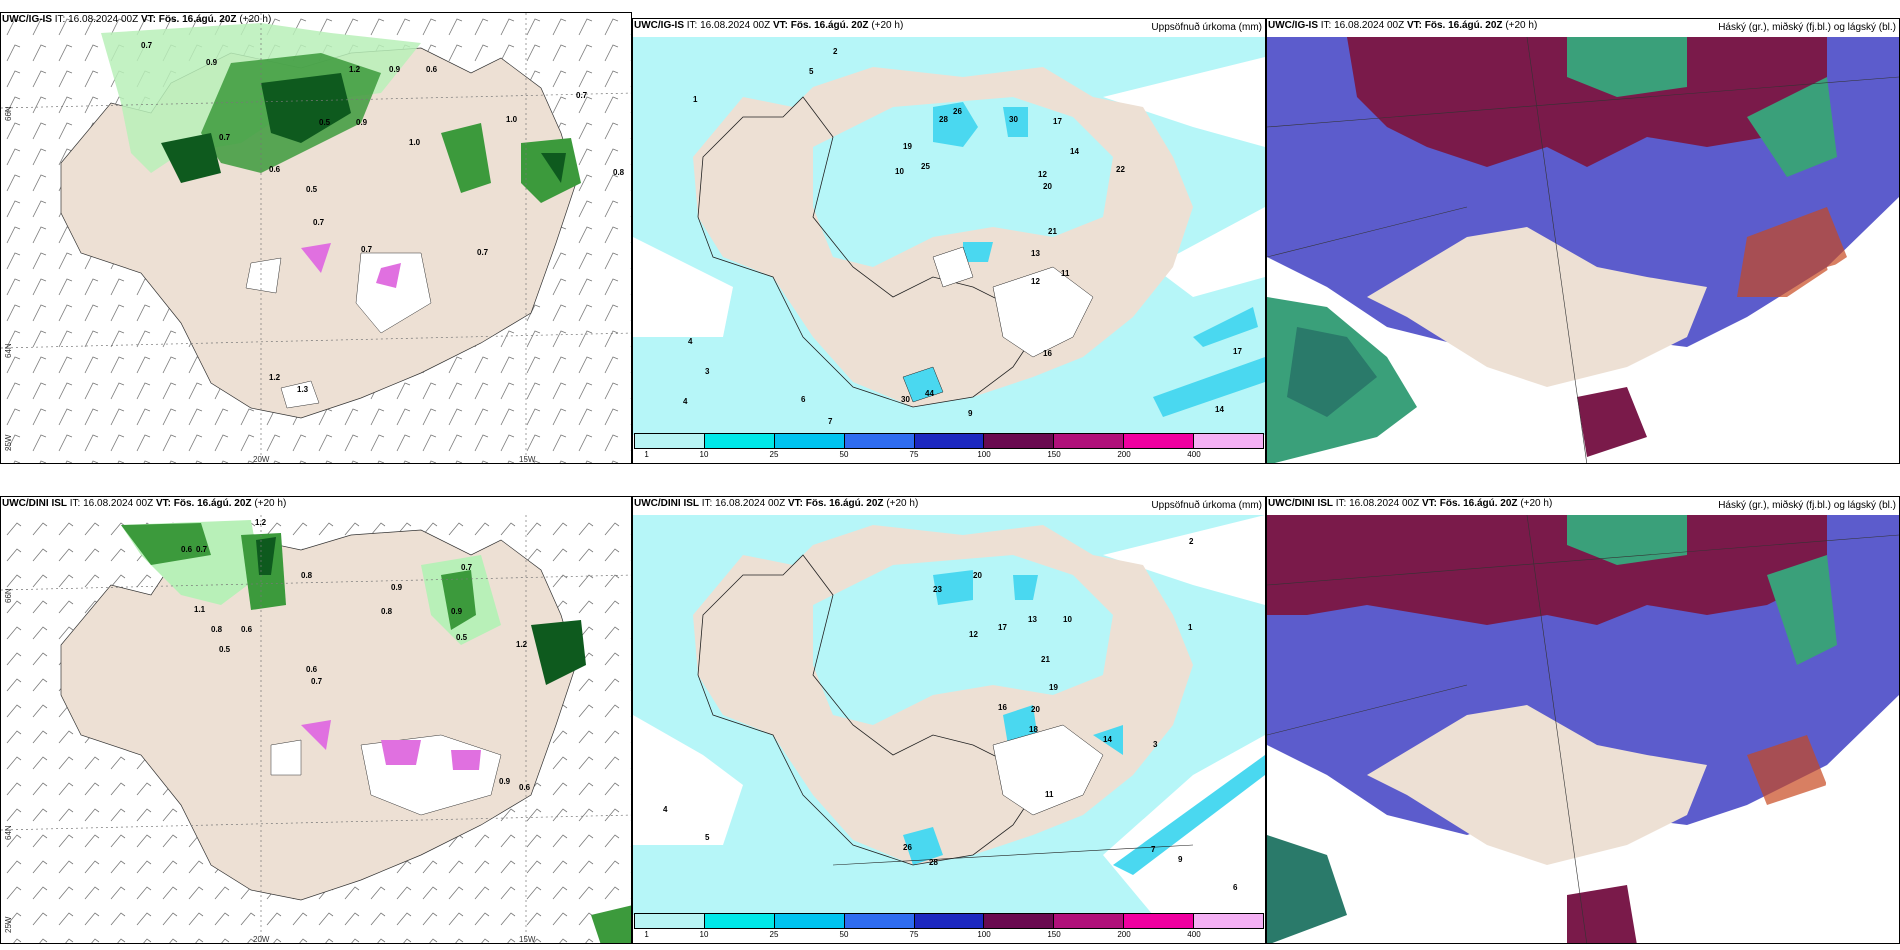 The height and width of the screenshot is (950, 1900). Describe the element at coordinates (261, 459) in the screenshot. I see `lon-label: 20W` at that location.